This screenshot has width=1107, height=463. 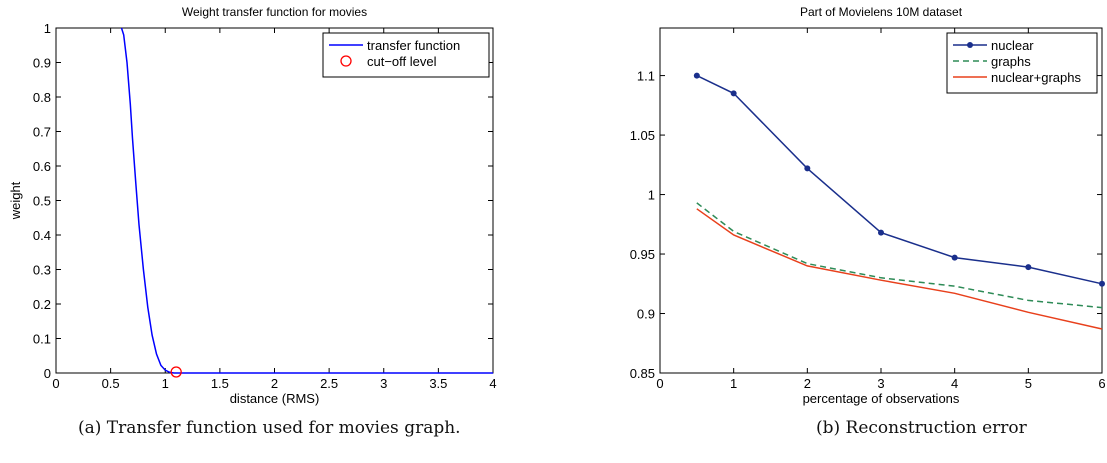 What do you see at coordinates (642, 254) in the screenshot?
I see `y-tick-label: 0.95` at bounding box center [642, 254].